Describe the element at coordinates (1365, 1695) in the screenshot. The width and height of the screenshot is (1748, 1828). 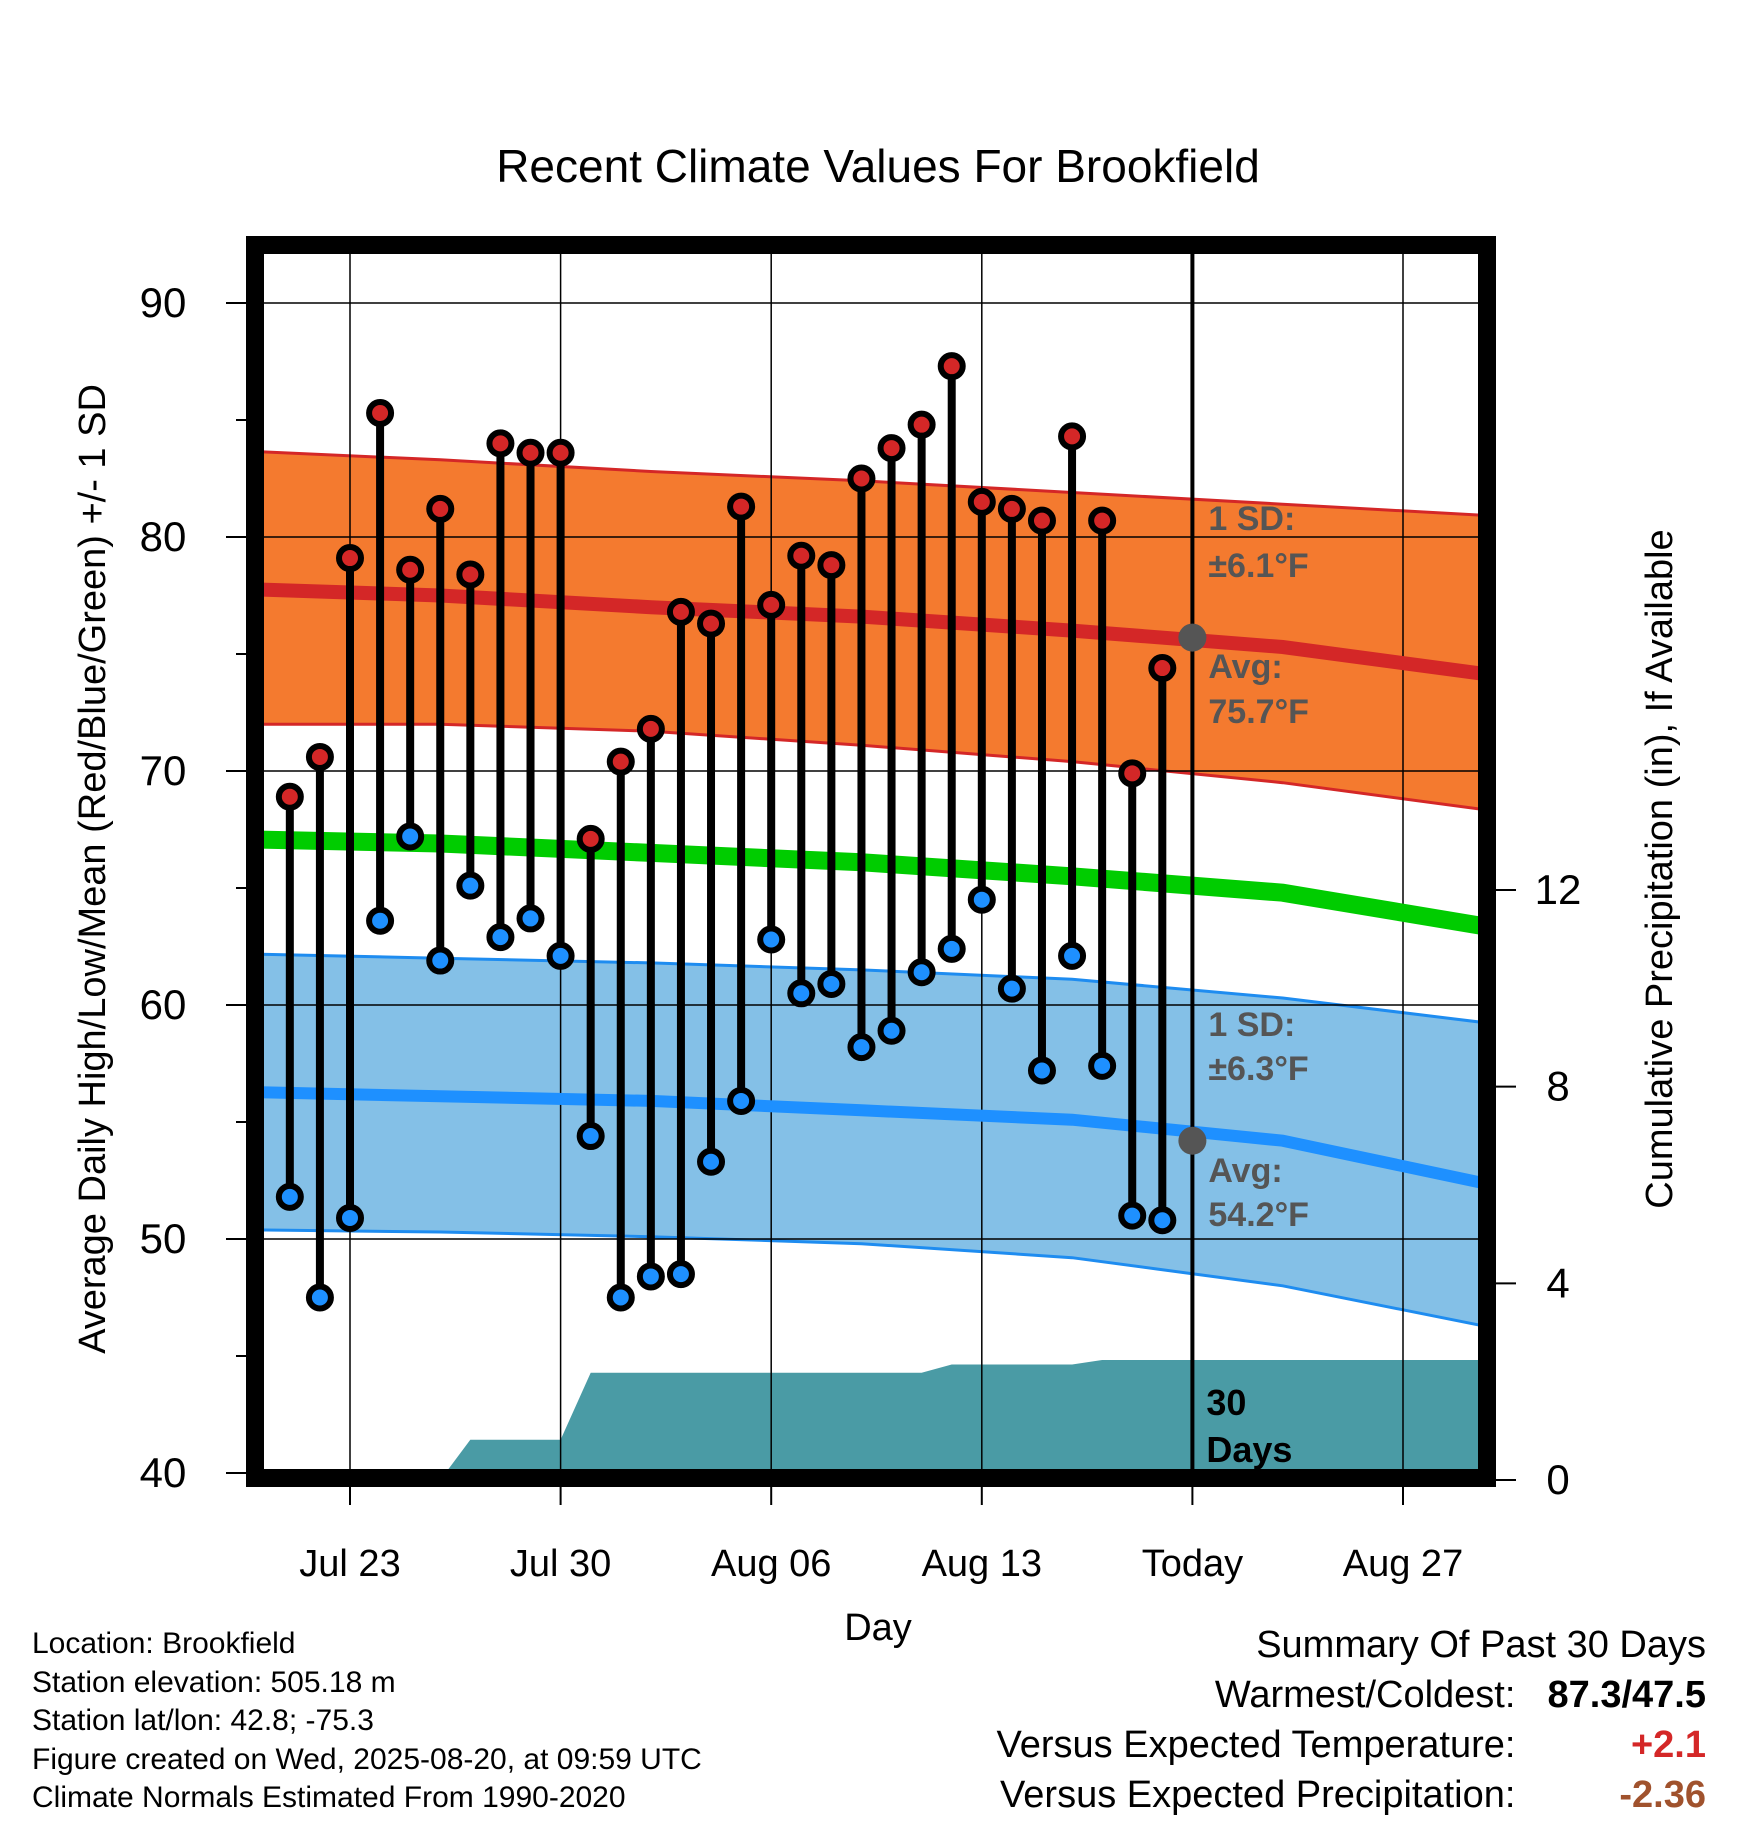
I see `warm-cold-label: Warmest/Coldest:` at that location.